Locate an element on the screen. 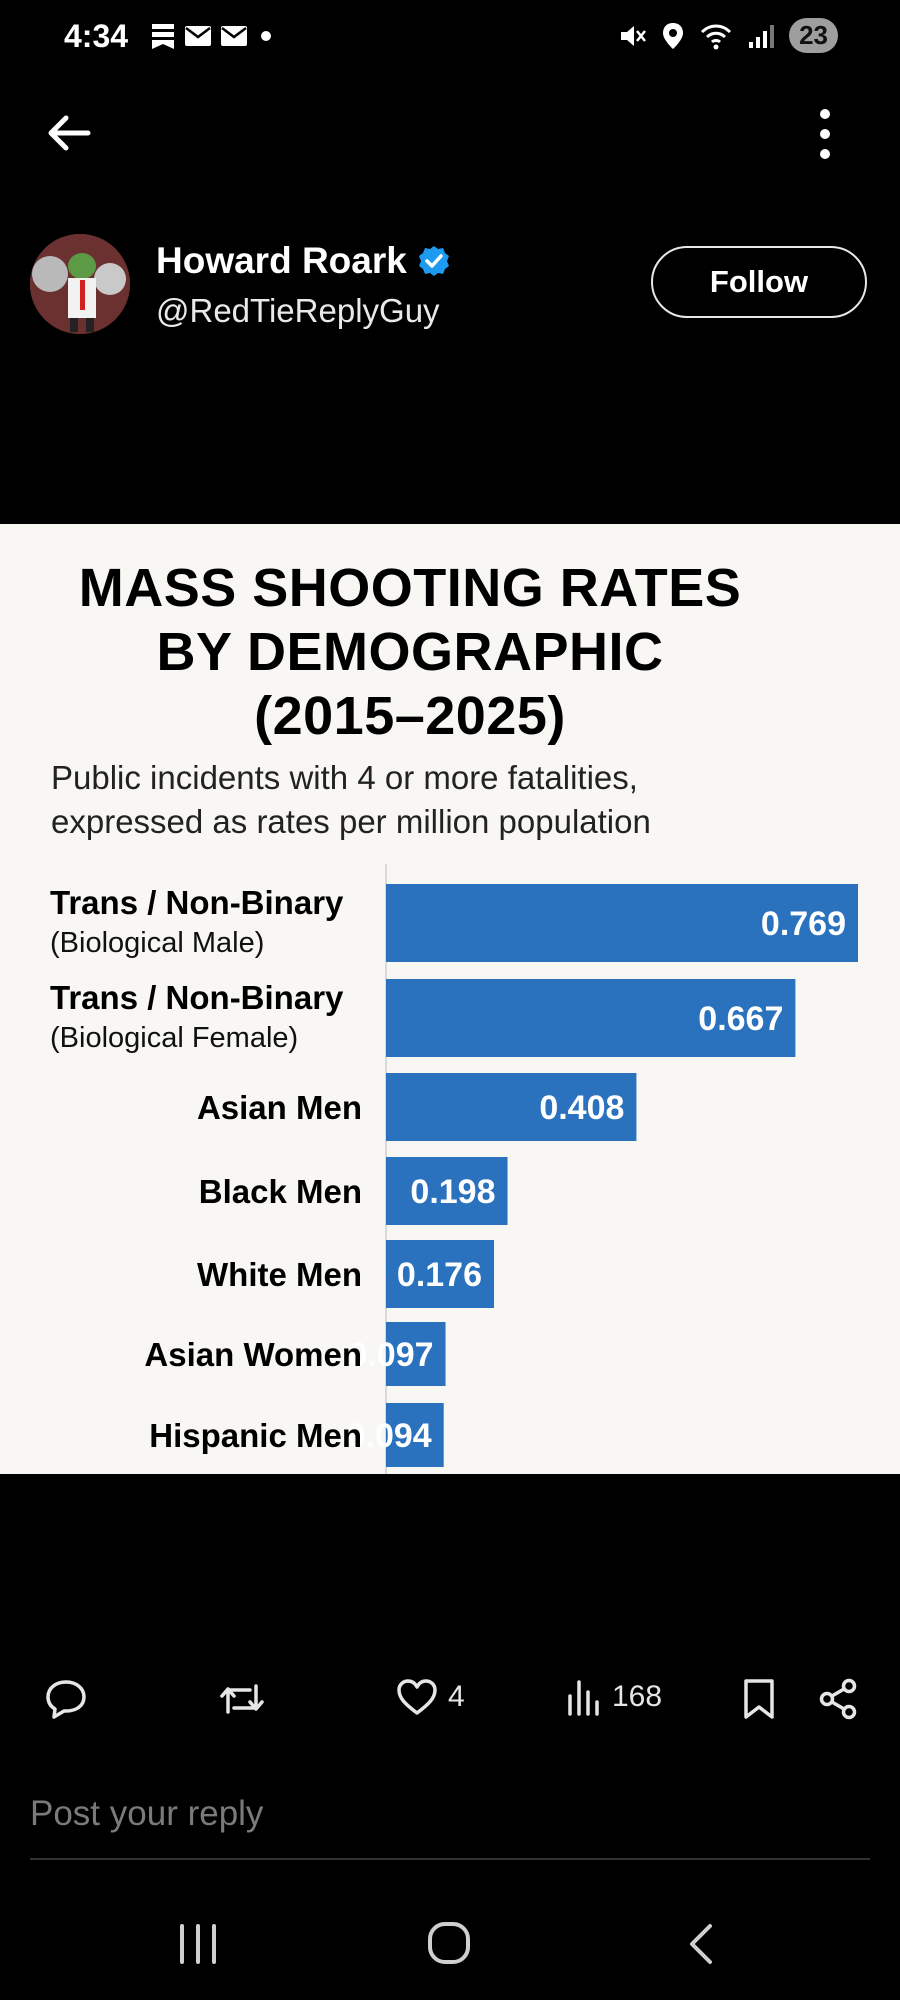 The image size is (900, 2000). chart-value-label: 0.097 is located at coordinates (390, 1355).